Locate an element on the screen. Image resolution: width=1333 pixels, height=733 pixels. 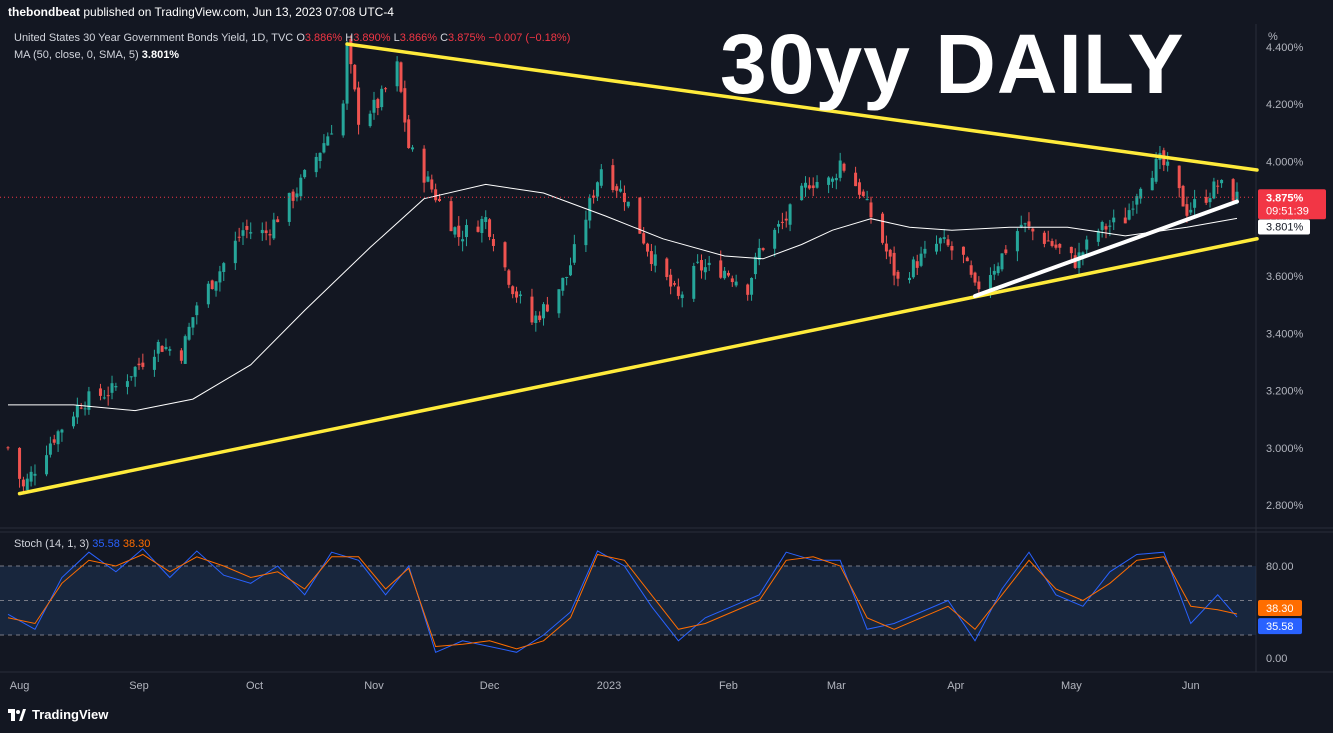
ma-legend: MA (50, close, 0, SMA, 5) 3.801% is located at coordinates (96, 55).